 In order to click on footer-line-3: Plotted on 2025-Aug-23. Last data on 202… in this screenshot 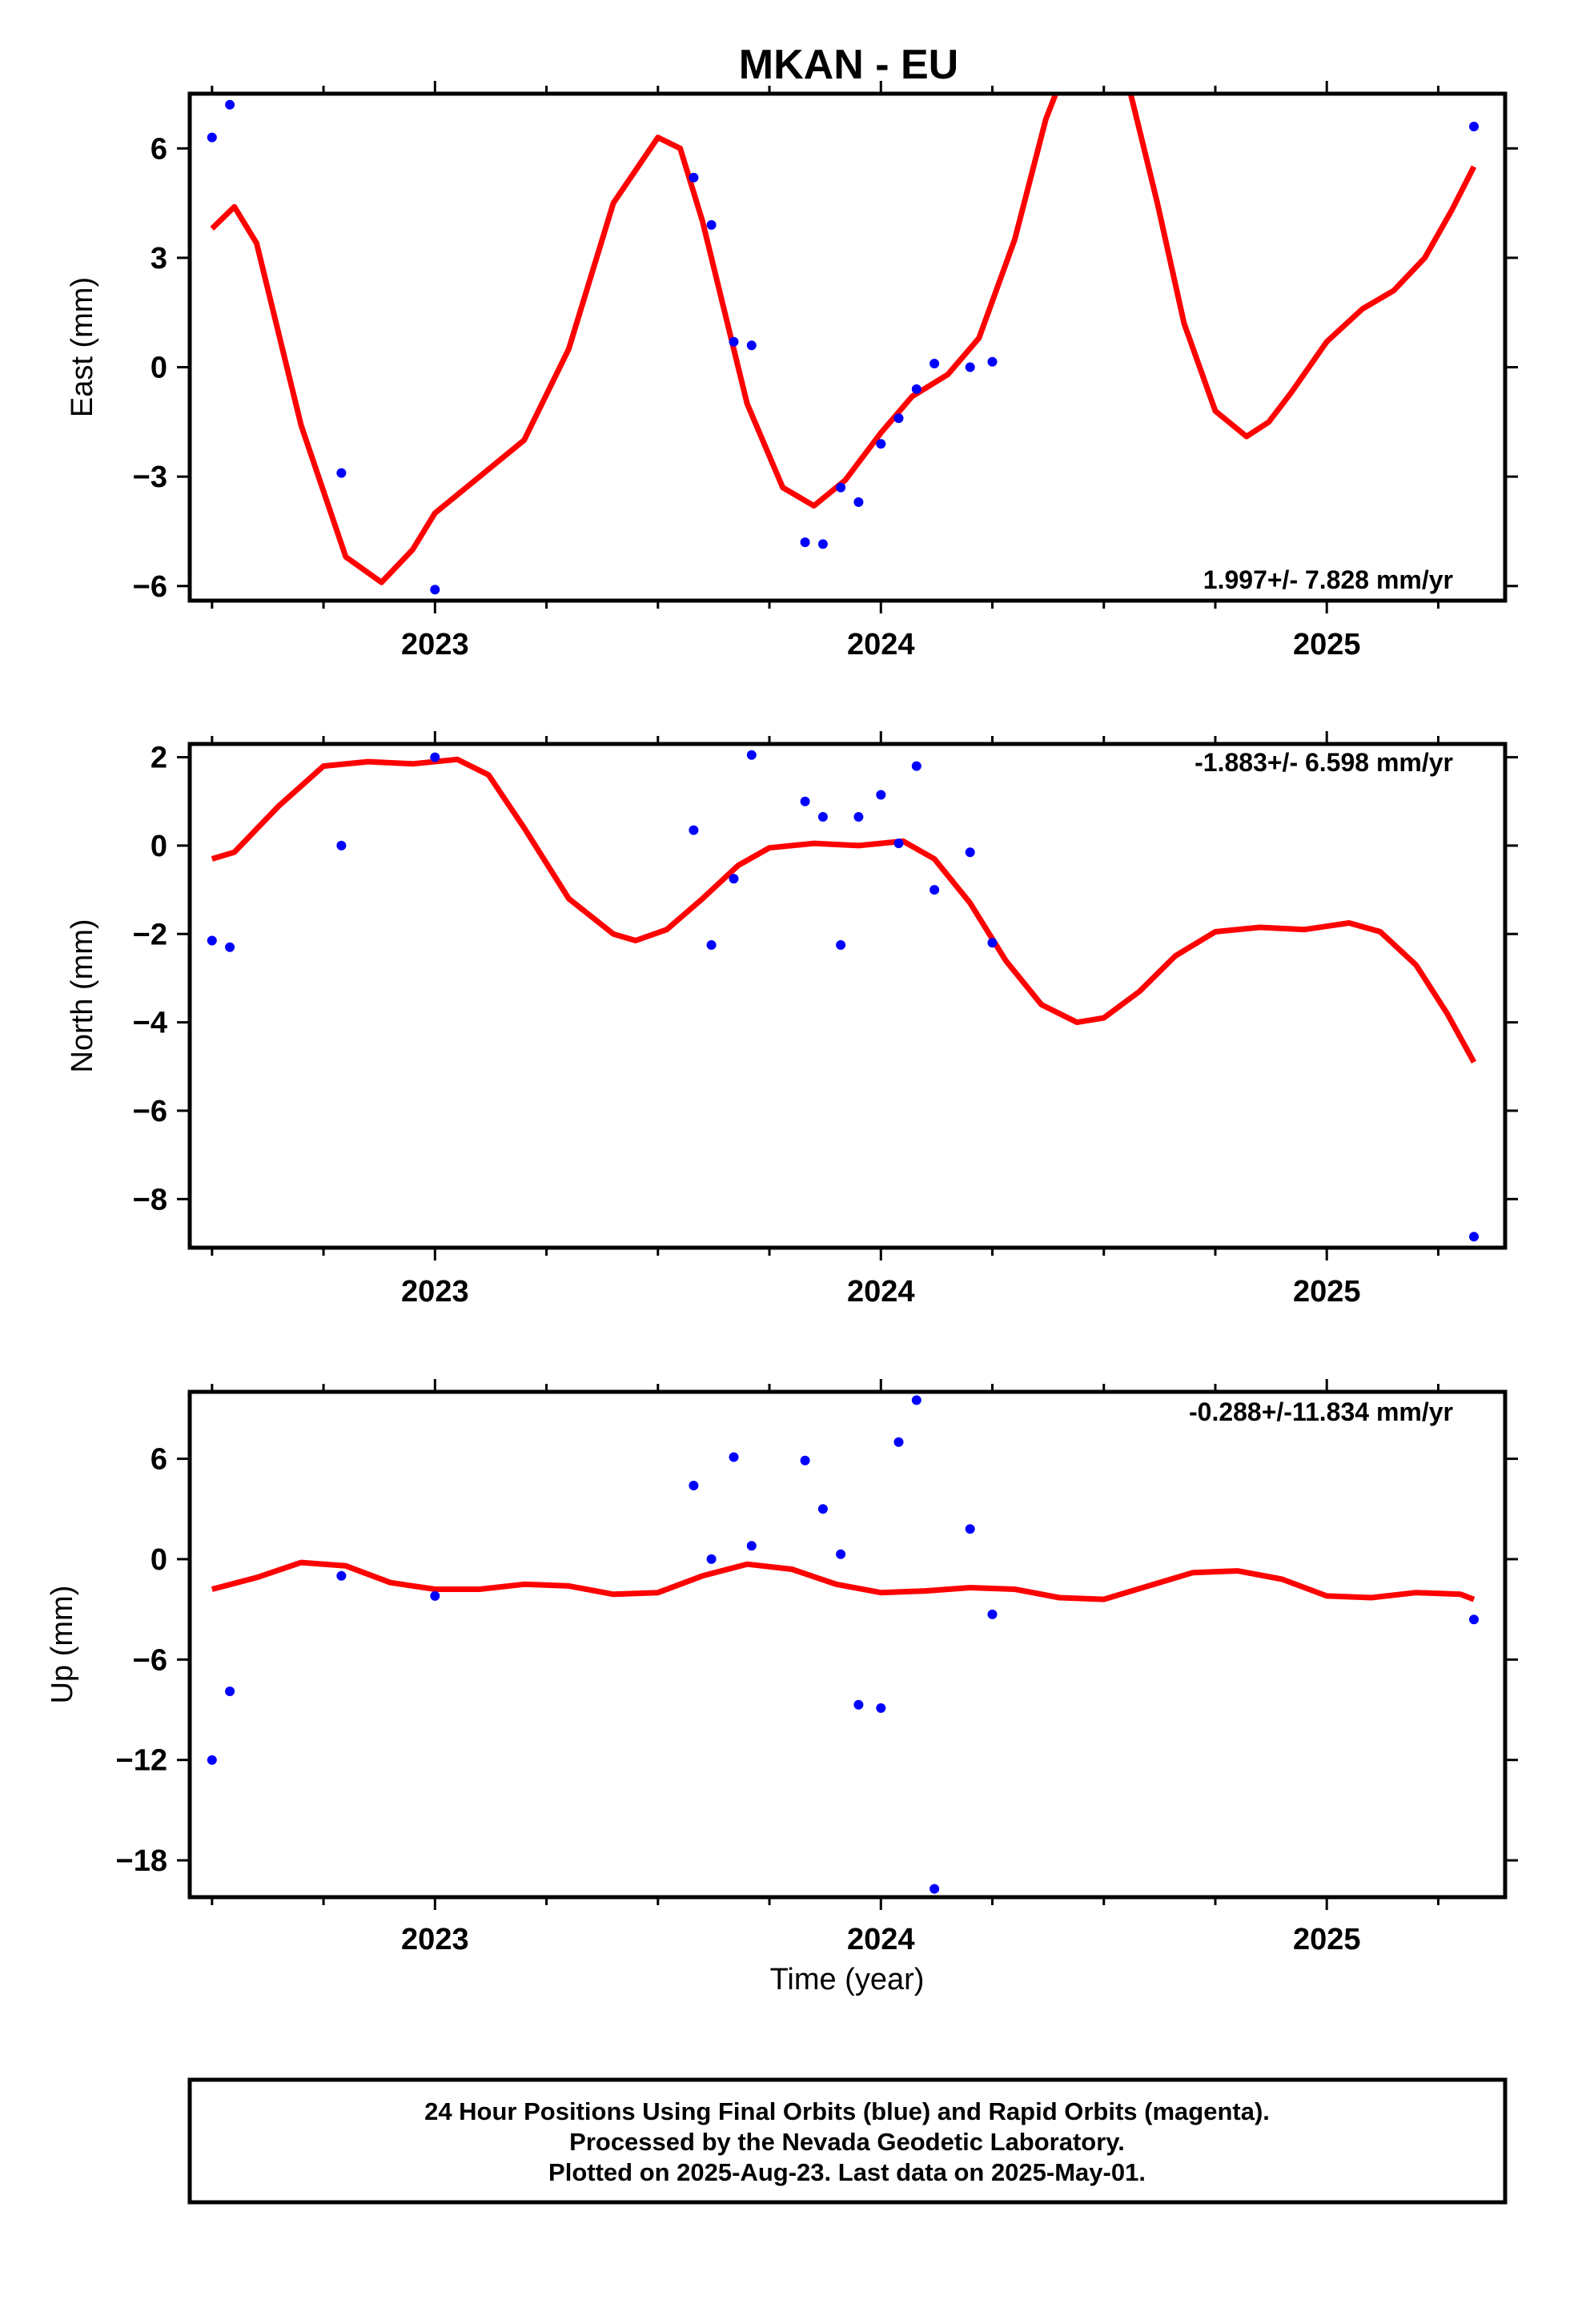, I will do `click(847, 2172)`.